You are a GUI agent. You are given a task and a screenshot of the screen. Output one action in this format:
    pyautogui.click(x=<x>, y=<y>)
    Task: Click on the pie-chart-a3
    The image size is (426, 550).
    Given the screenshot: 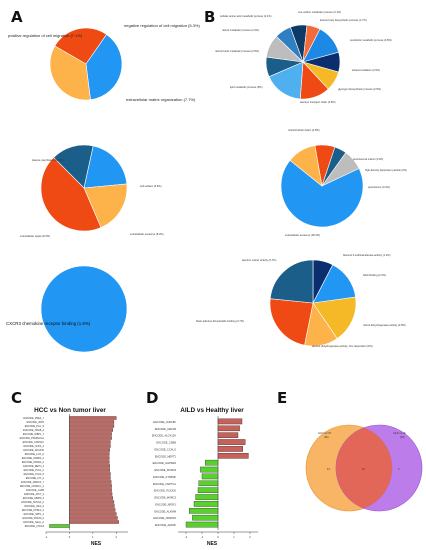 What is the action you would take?
    pyautogui.click(x=84, y=309)
    